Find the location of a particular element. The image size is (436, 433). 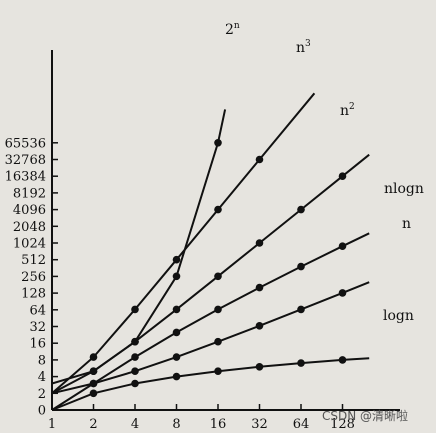

x-tick-label: 2 is located at coordinates (93, 424).